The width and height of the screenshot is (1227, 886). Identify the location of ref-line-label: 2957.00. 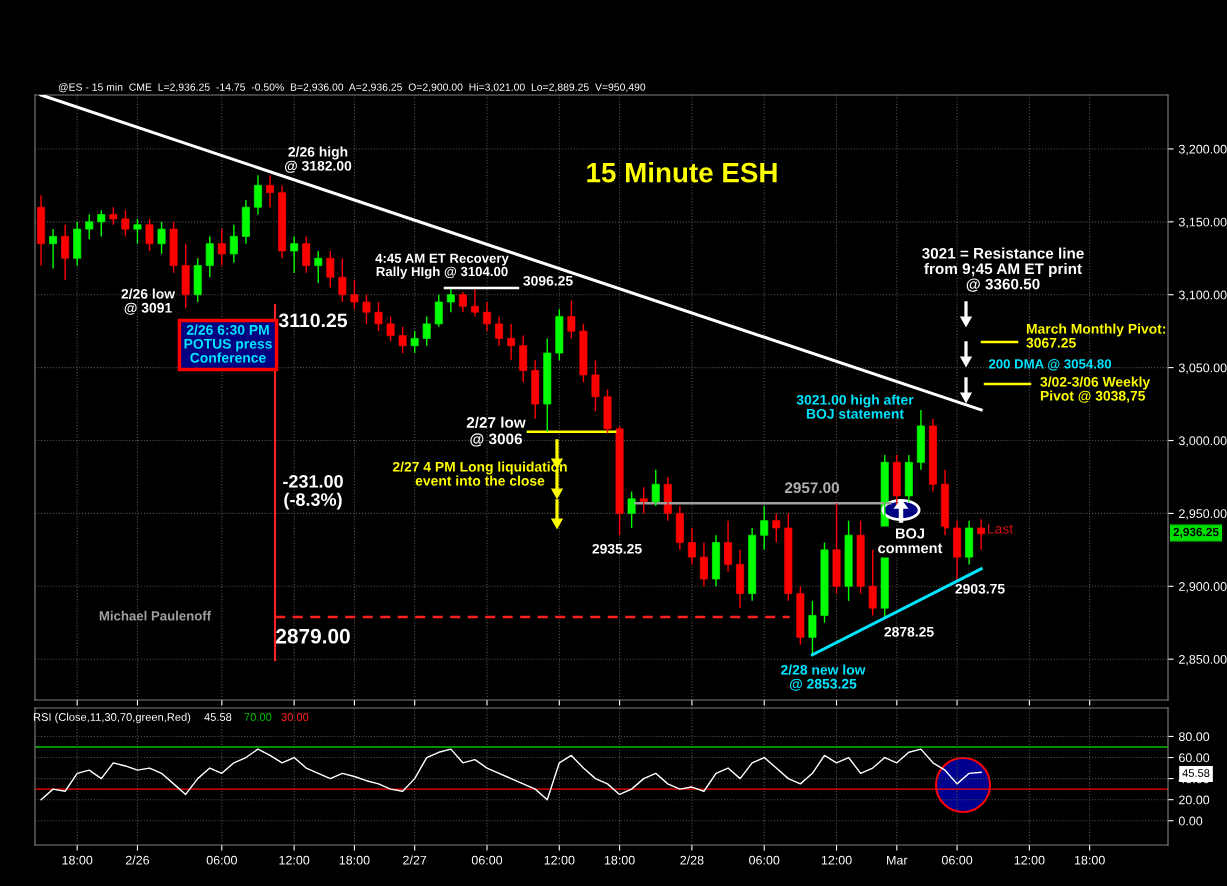
(811, 488).